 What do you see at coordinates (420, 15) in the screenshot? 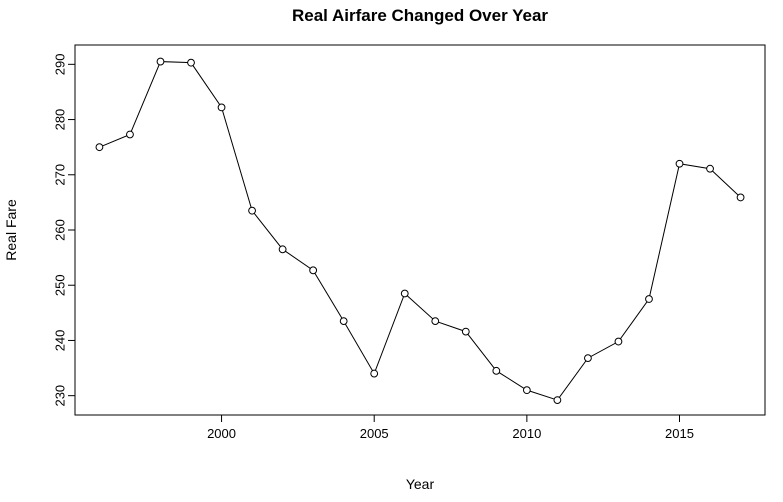
I see `chart-title: Real Airfare Changed Over Year` at bounding box center [420, 15].